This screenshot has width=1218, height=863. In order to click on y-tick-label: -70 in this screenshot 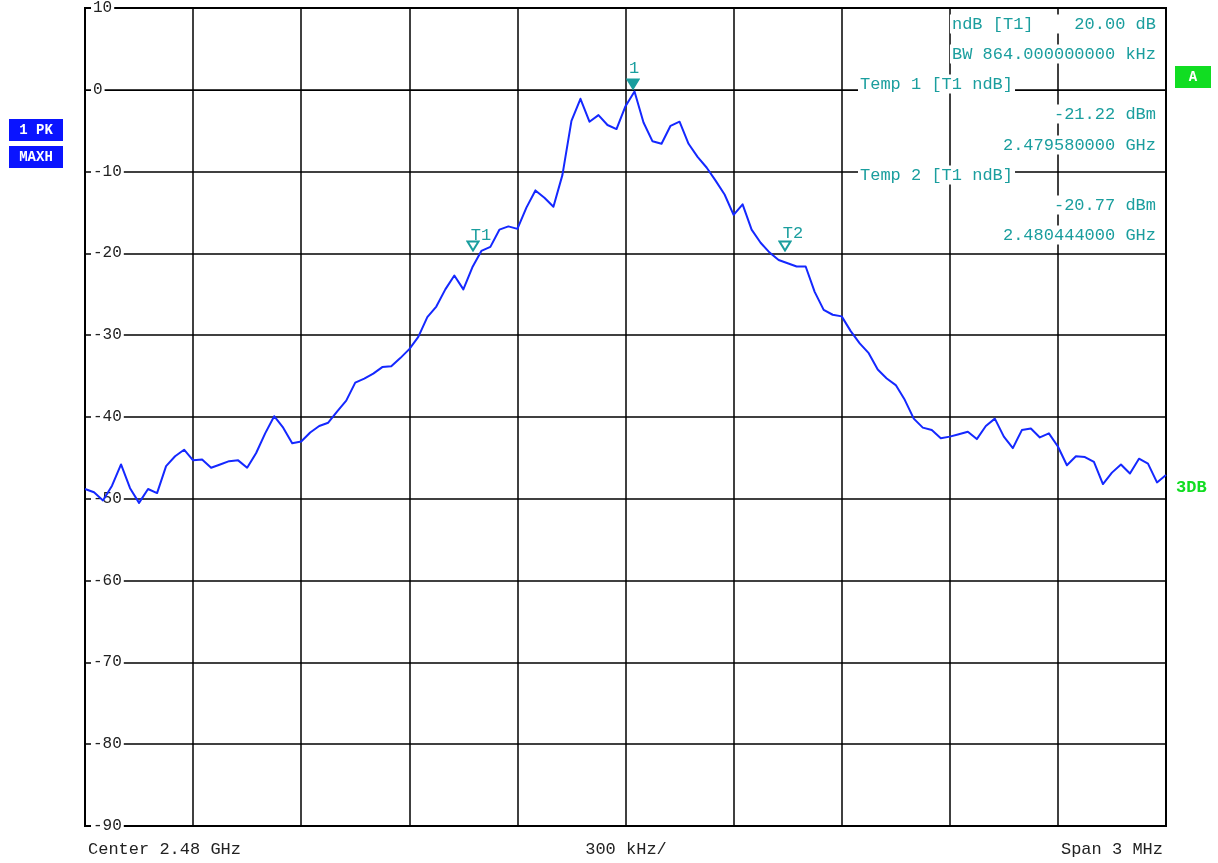, I will do `click(107, 662)`.